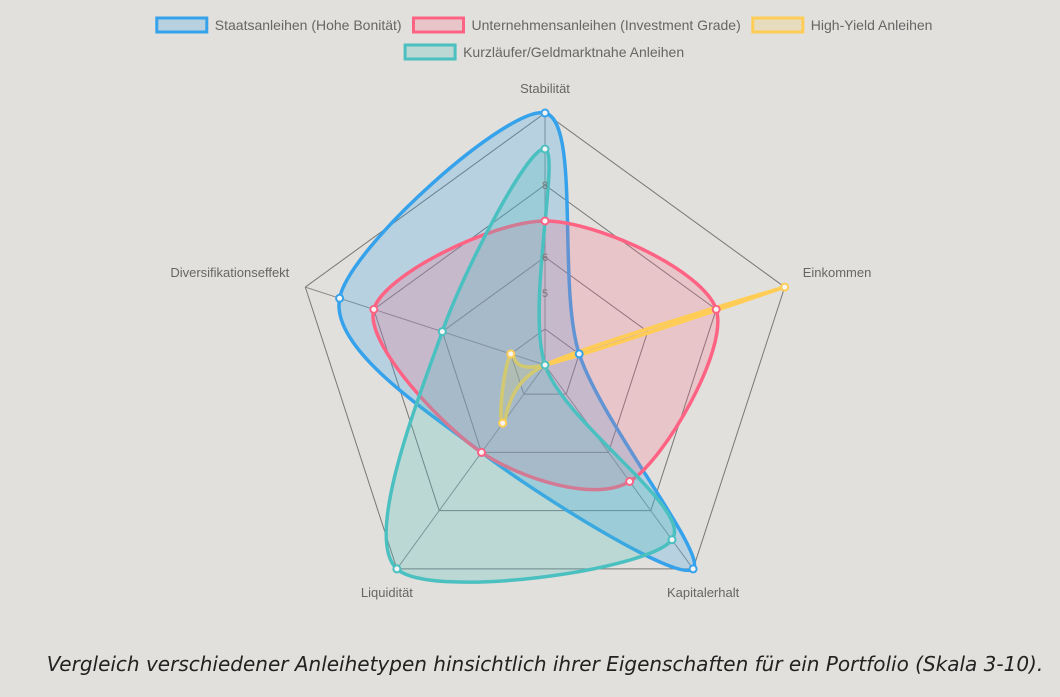 The image size is (1060, 697). What do you see at coordinates (837, 272) in the screenshot?
I see `axis-label-1: Einkommen` at bounding box center [837, 272].